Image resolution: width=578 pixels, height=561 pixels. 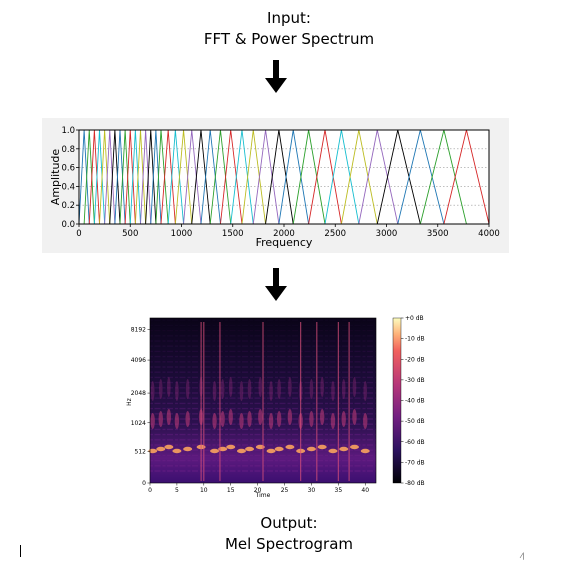 What do you see at coordinates (68, 169) in the screenshot?
I see `y-tick-label: 0.6` at bounding box center [68, 169].